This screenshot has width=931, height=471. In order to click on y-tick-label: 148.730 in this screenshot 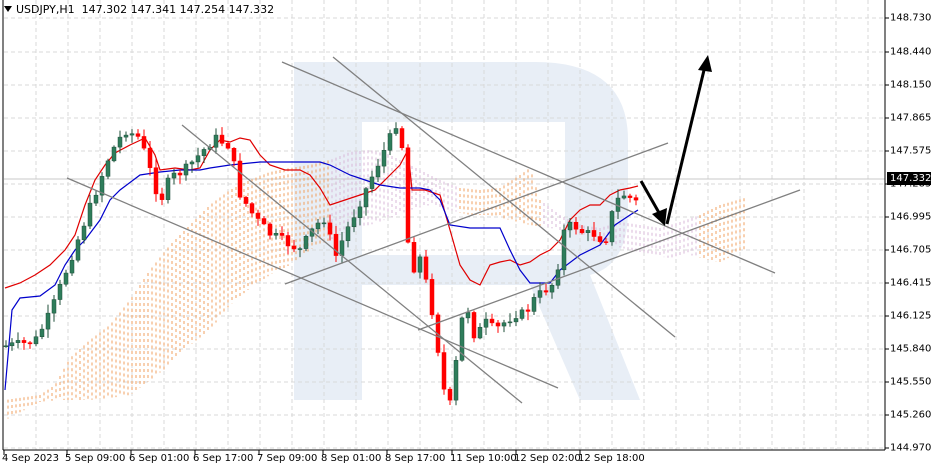, I will do `click(910, 18)`.